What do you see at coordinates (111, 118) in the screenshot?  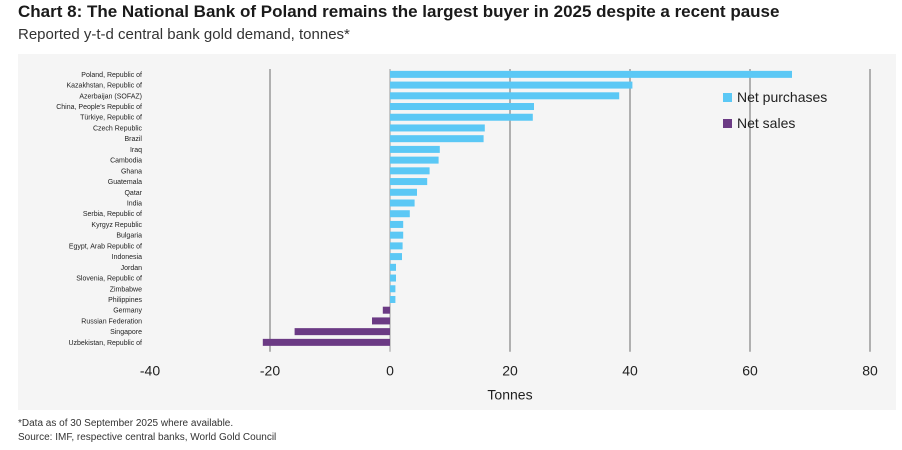 I see `category-label-4: Türkiye, Republic of` at bounding box center [111, 118].